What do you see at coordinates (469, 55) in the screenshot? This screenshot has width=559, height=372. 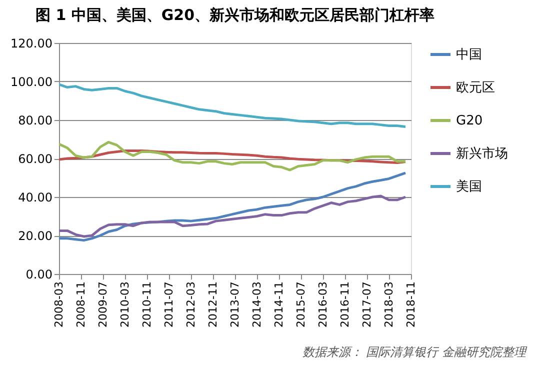 I see `legend-label: 中国` at bounding box center [469, 55].